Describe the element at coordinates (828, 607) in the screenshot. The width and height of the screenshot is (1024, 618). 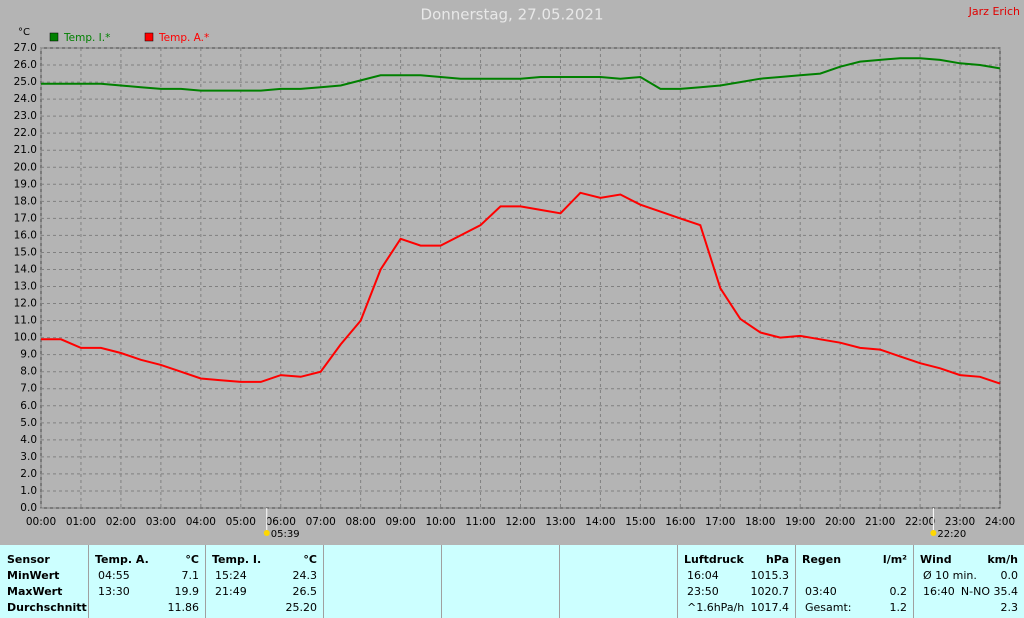
I see `table-cell: Gesamt:` at that location.